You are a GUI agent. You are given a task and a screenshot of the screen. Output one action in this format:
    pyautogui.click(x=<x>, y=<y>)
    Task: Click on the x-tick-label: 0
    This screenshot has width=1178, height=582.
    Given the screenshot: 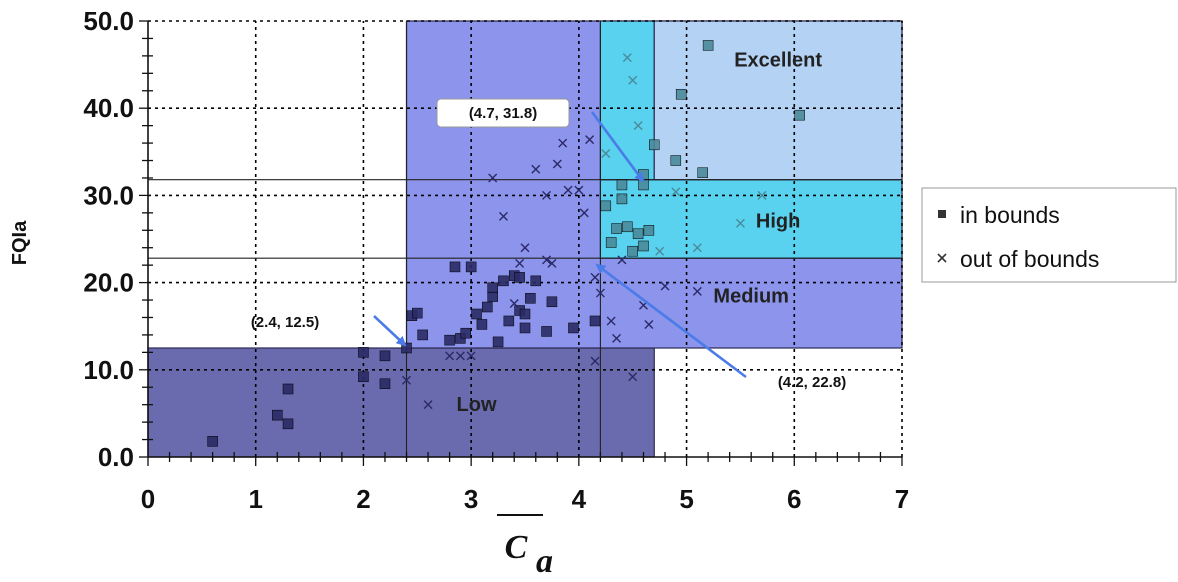 What is the action you would take?
    pyautogui.click(x=148, y=499)
    